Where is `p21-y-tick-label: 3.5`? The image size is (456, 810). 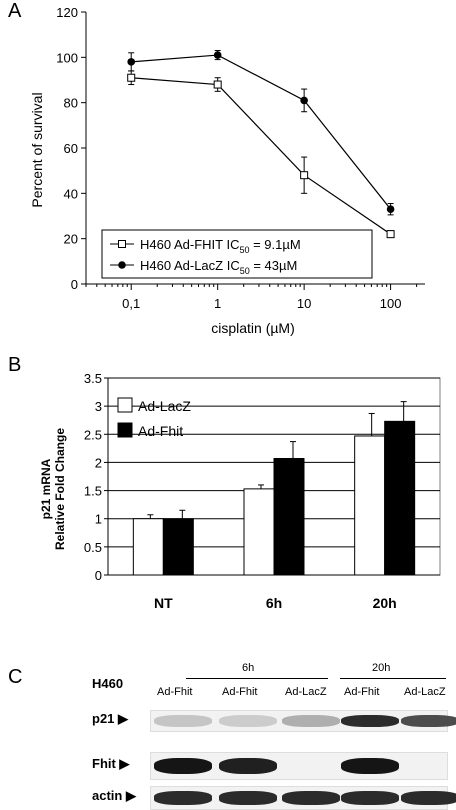
p21-y-tick-label: 3.5 is located at coordinates (93, 378).